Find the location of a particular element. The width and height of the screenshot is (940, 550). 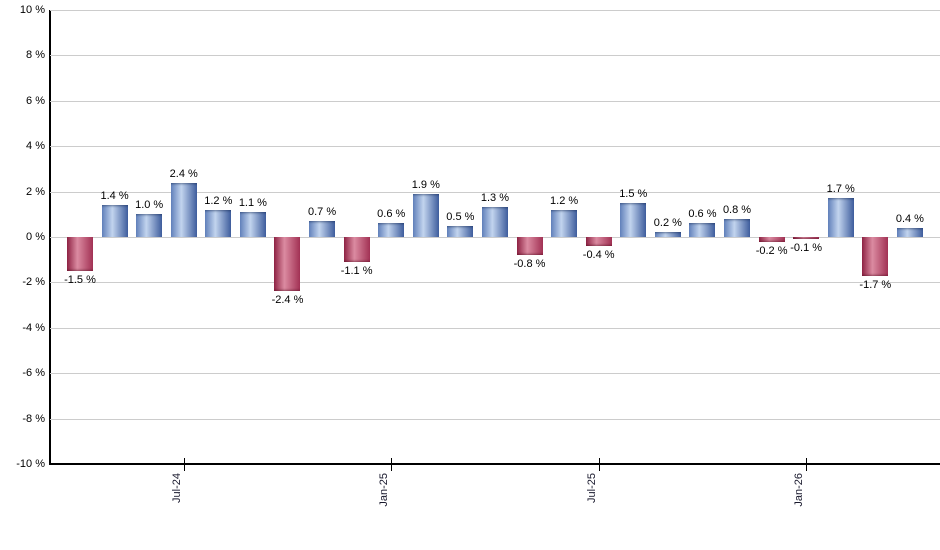

x-axis-line is located at coordinates (494, 464).